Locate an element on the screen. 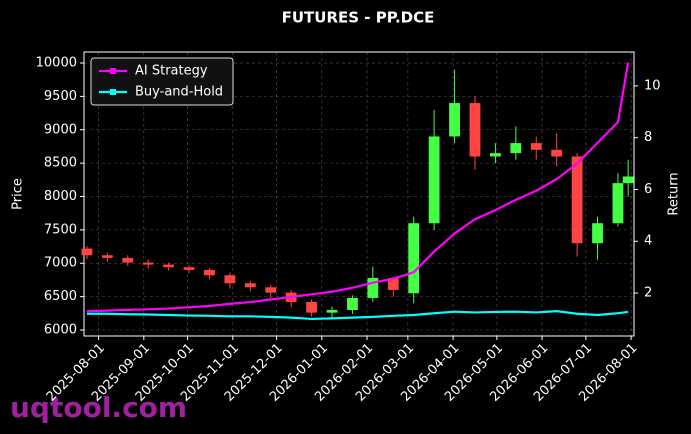 The width and height of the screenshot is (691, 434). y-tick-label: 6500 is located at coordinates (60, 296).